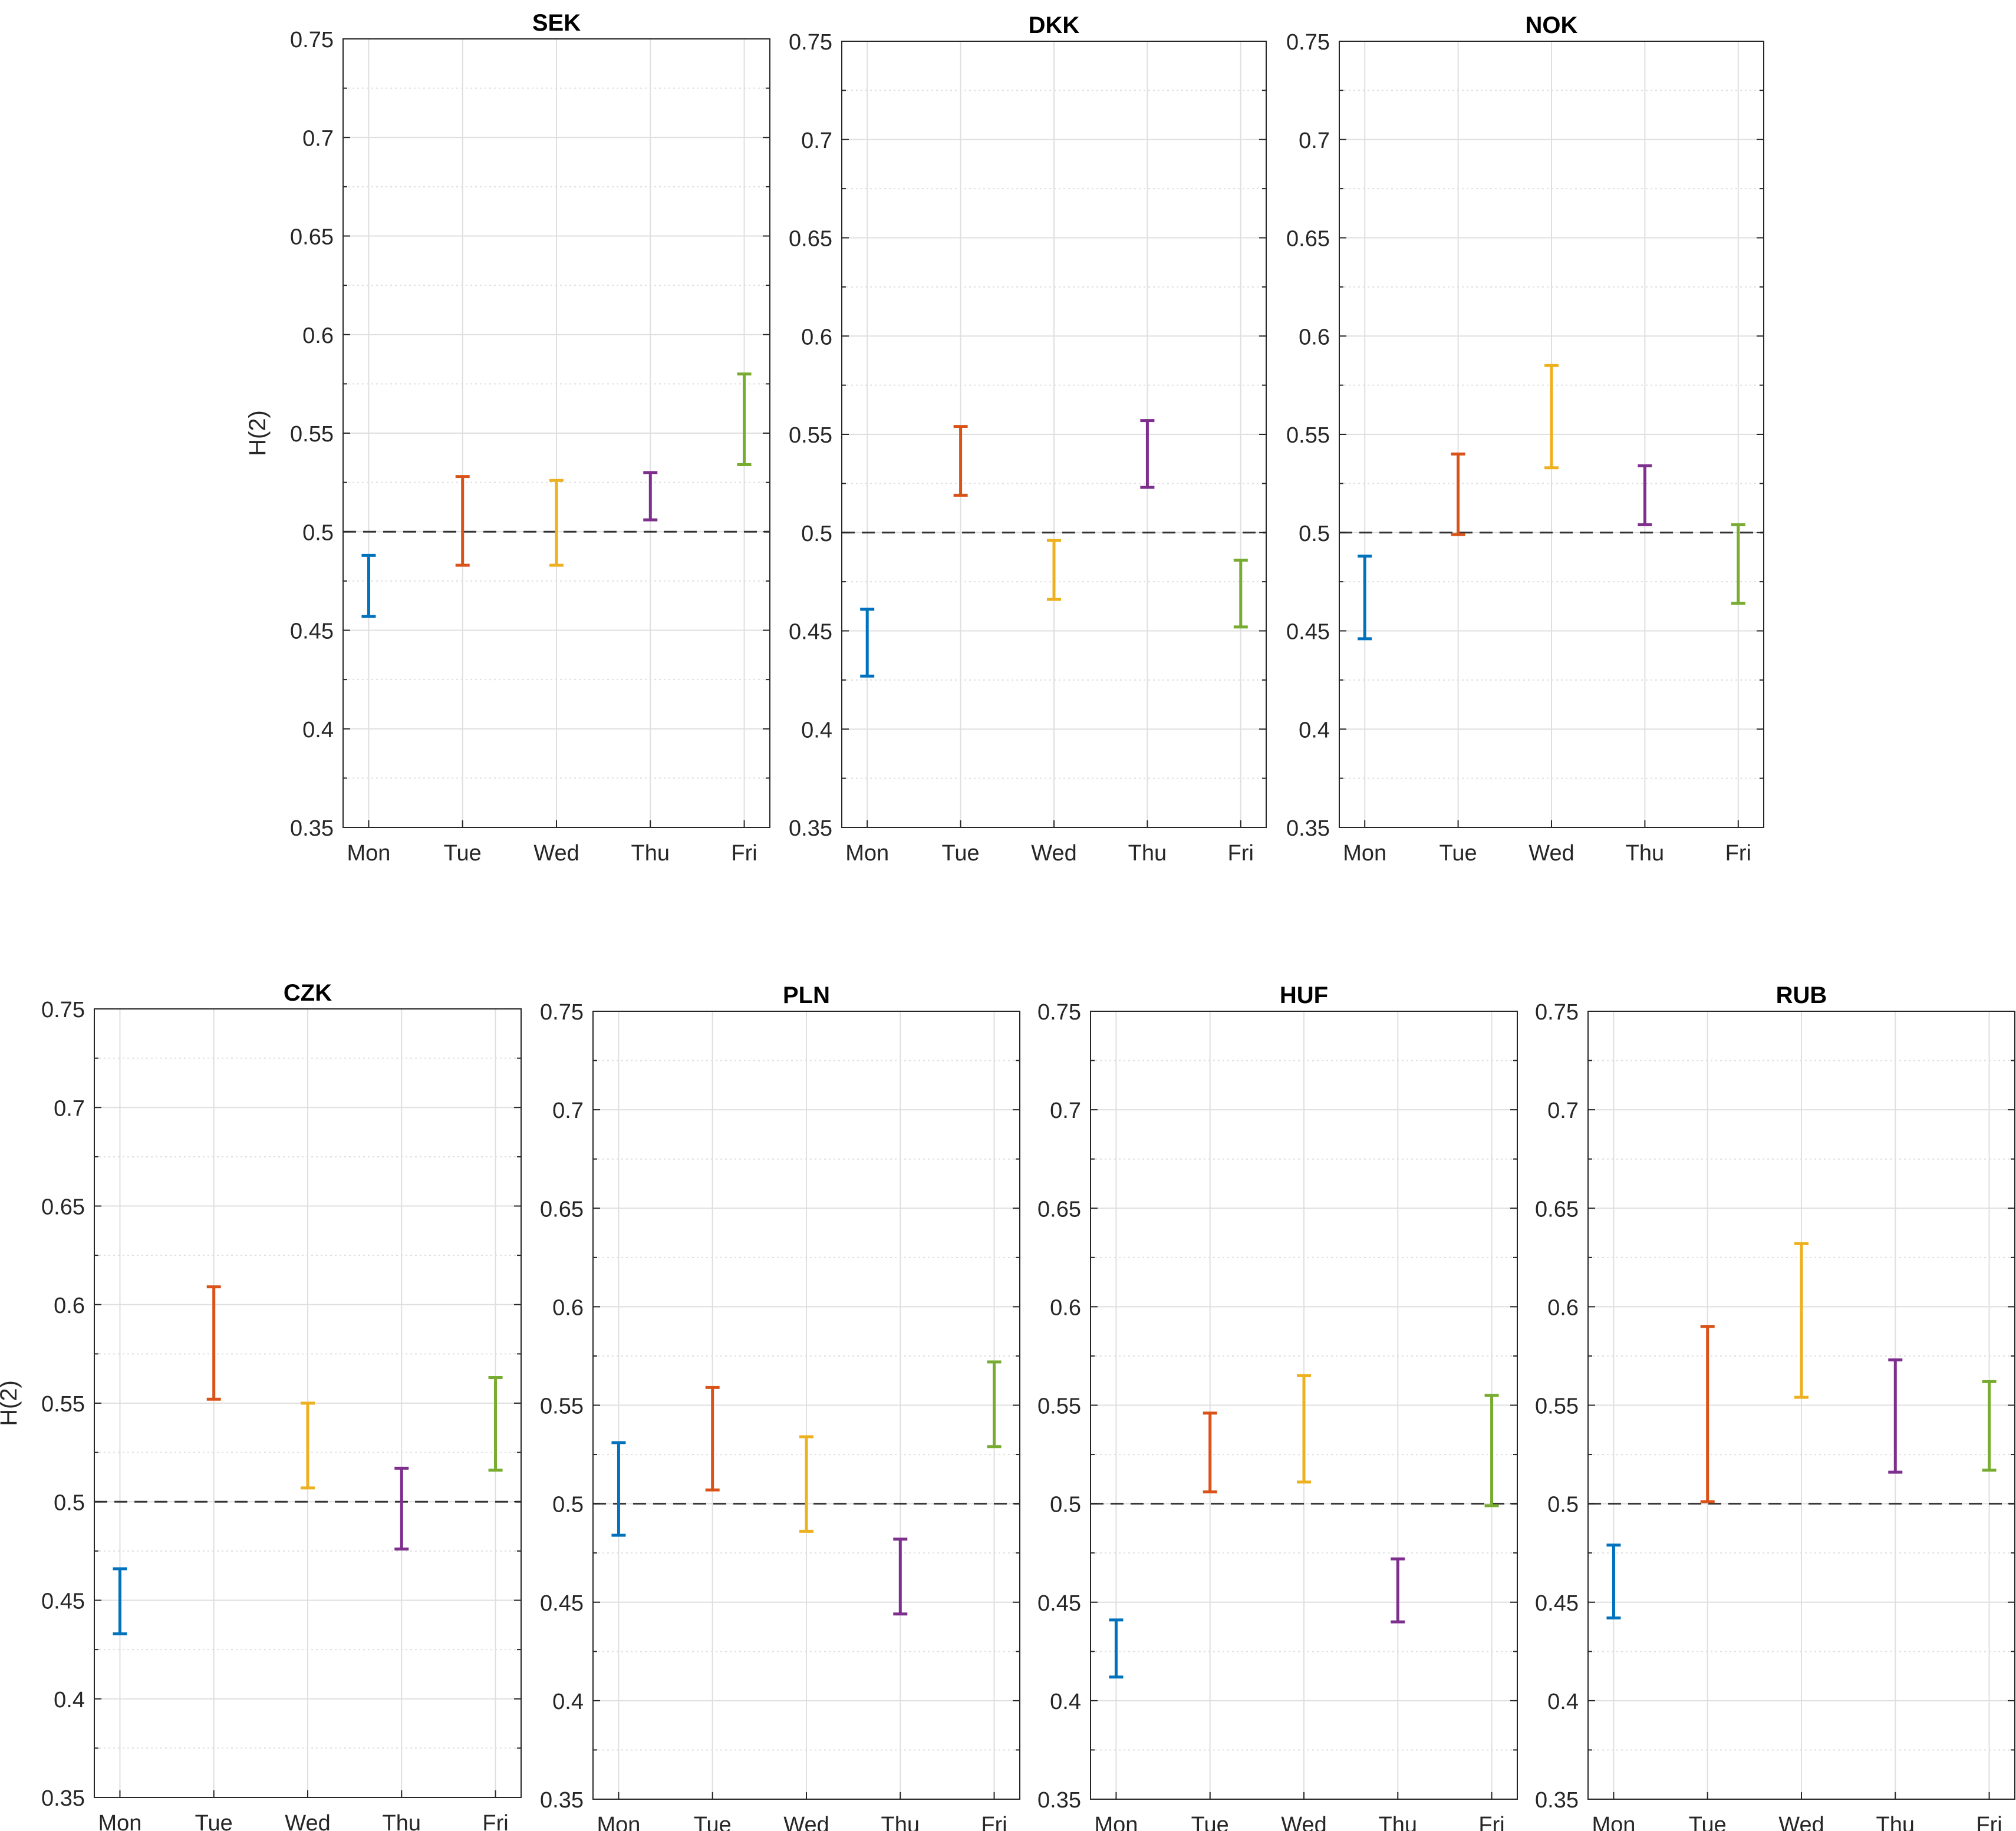  What do you see at coordinates (1801, 995) in the screenshot?
I see `chart-title: RUB` at bounding box center [1801, 995].